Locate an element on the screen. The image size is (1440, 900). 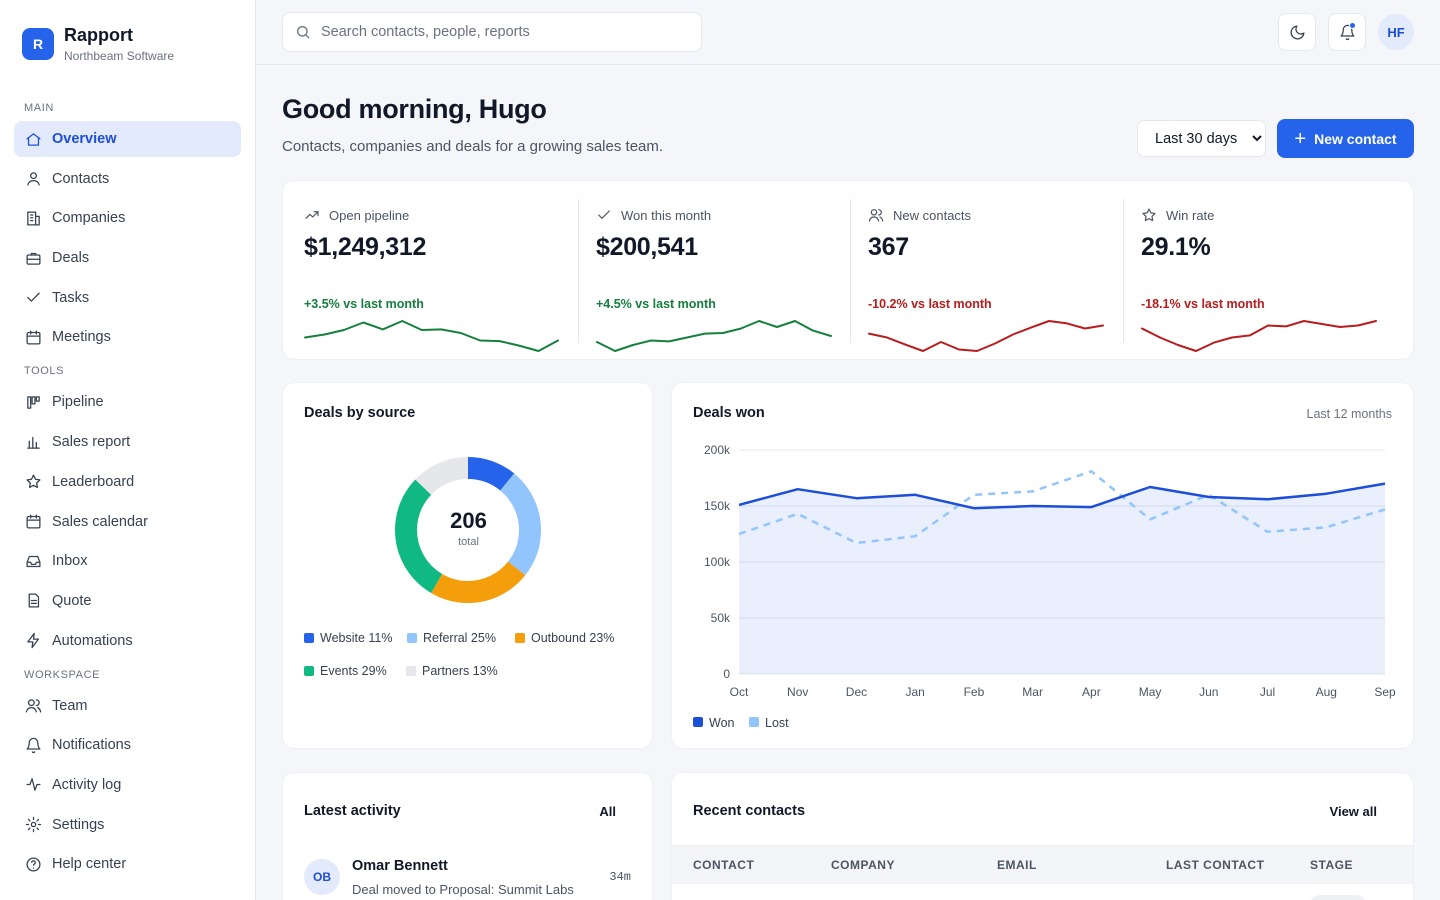
x-tick-label: Sep is located at coordinates (1385, 692).